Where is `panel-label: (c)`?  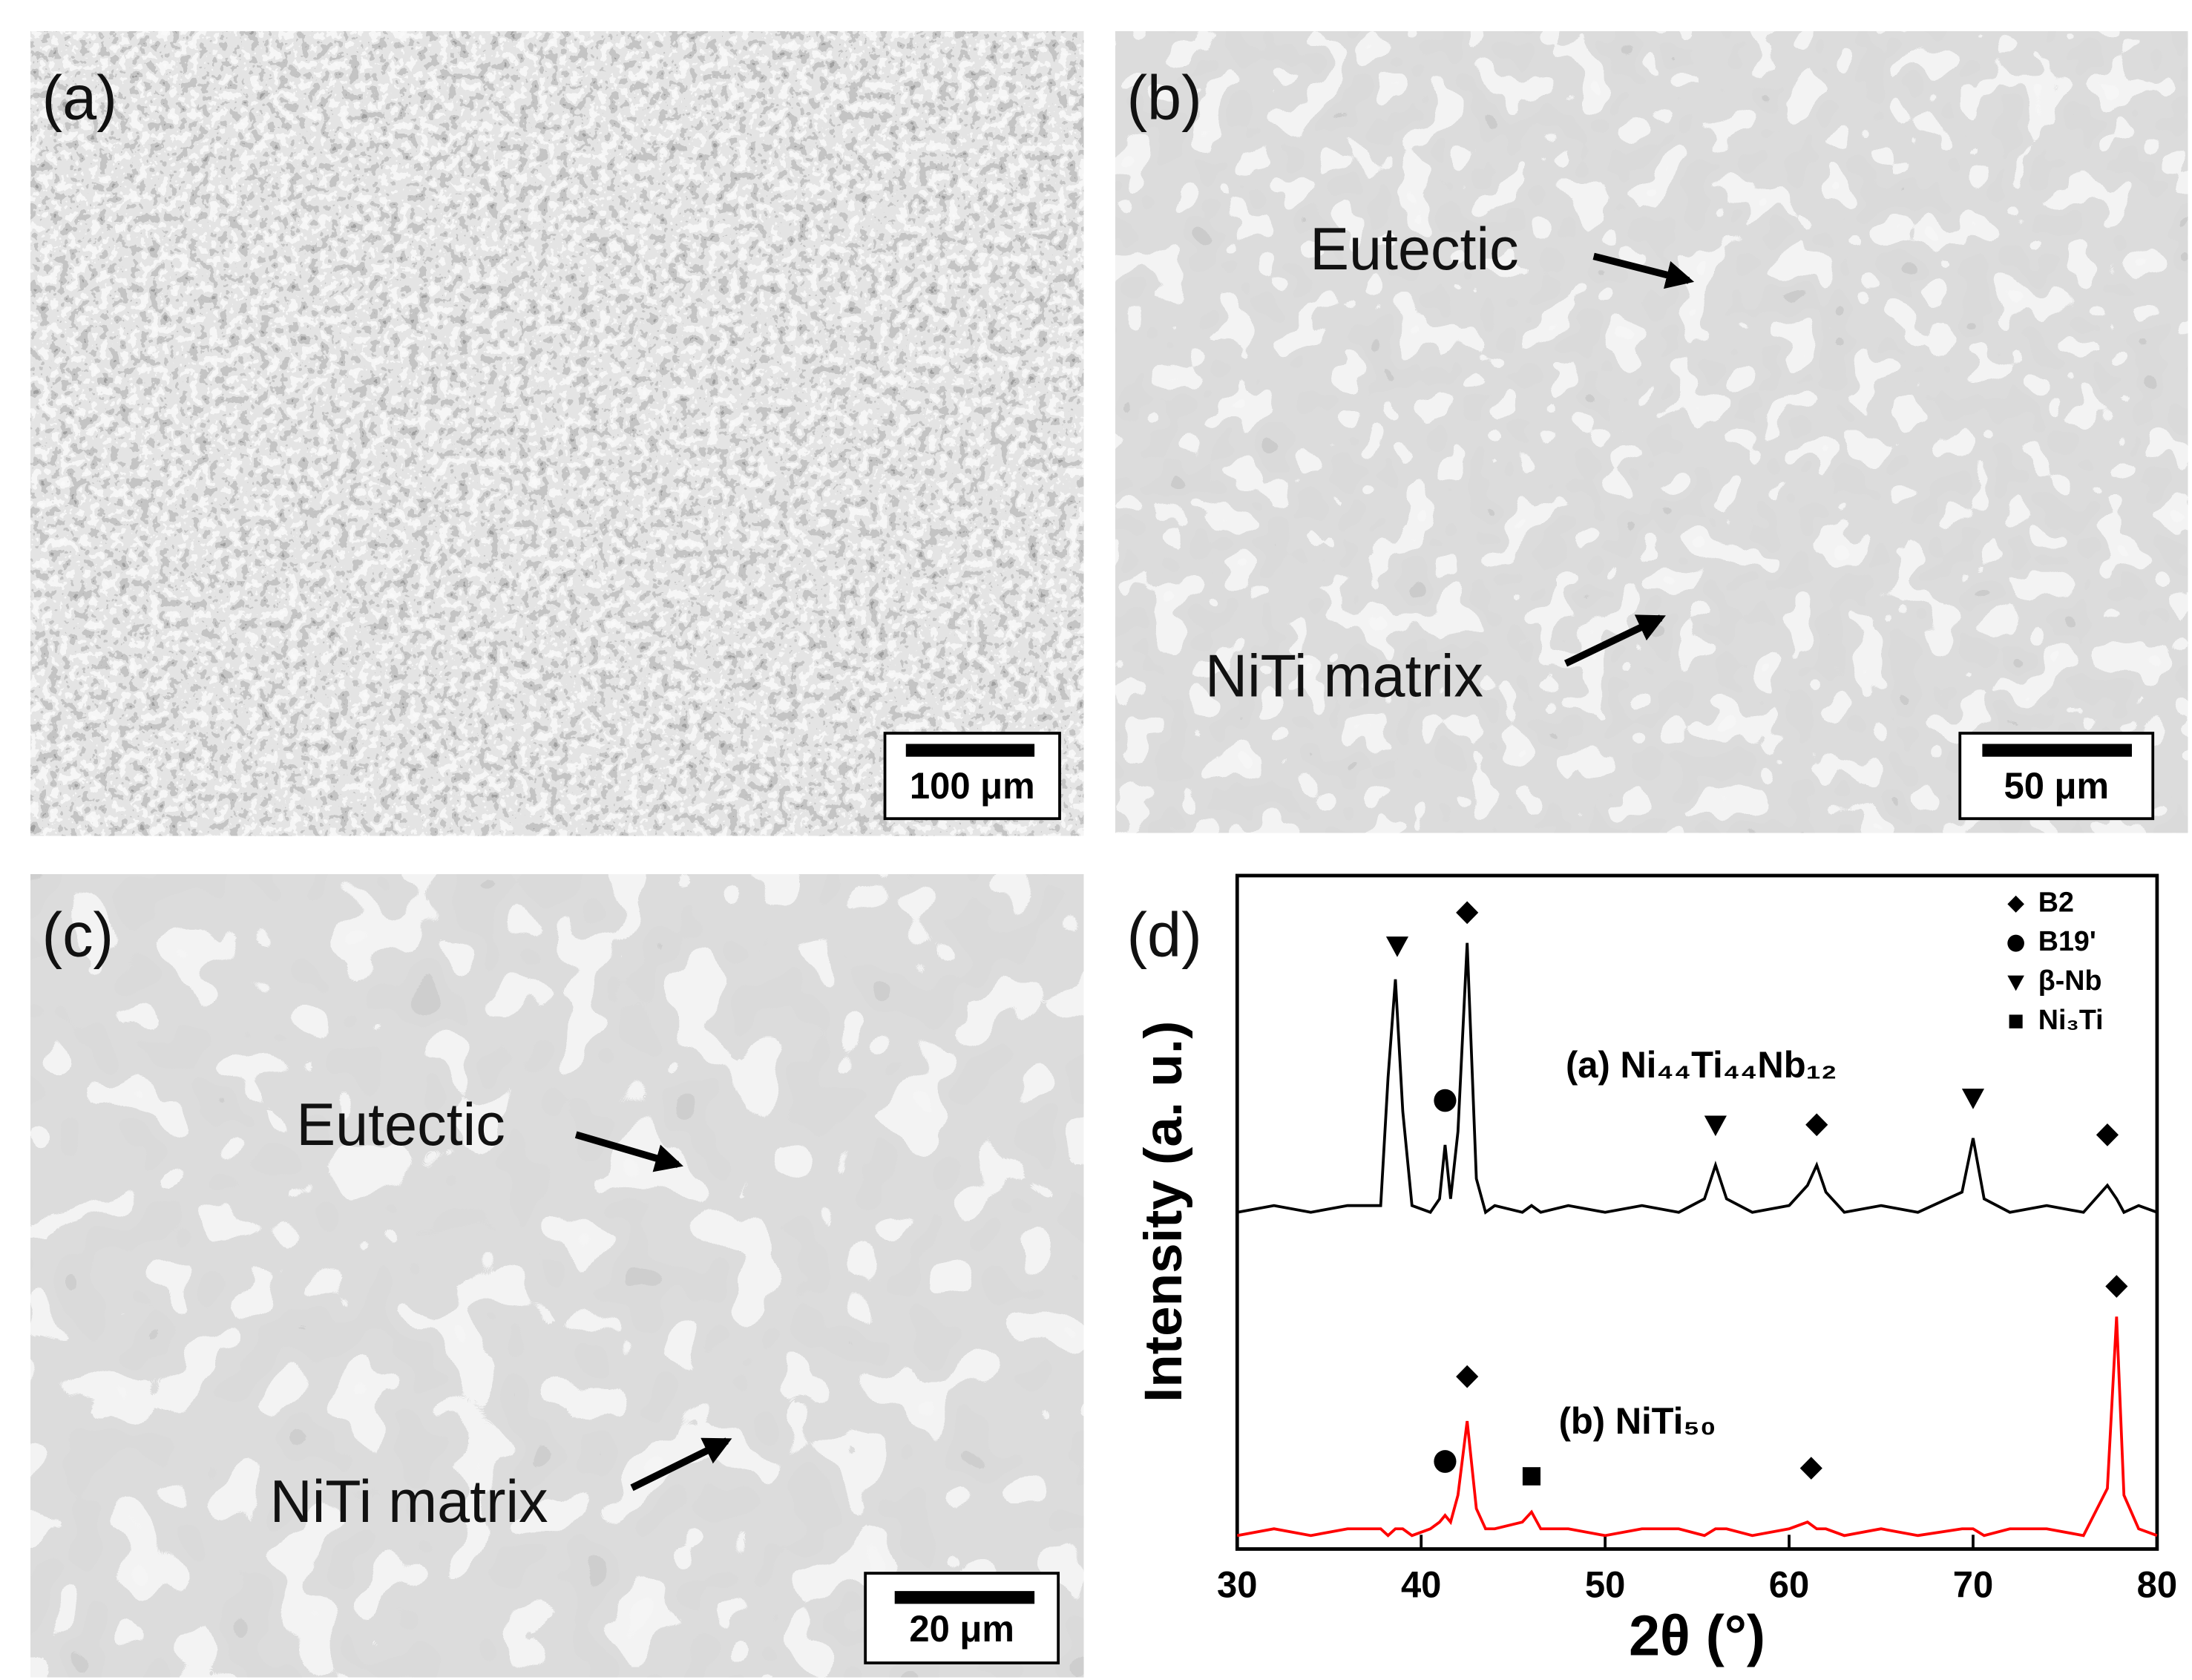 panel-label: (c) is located at coordinates (78, 935).